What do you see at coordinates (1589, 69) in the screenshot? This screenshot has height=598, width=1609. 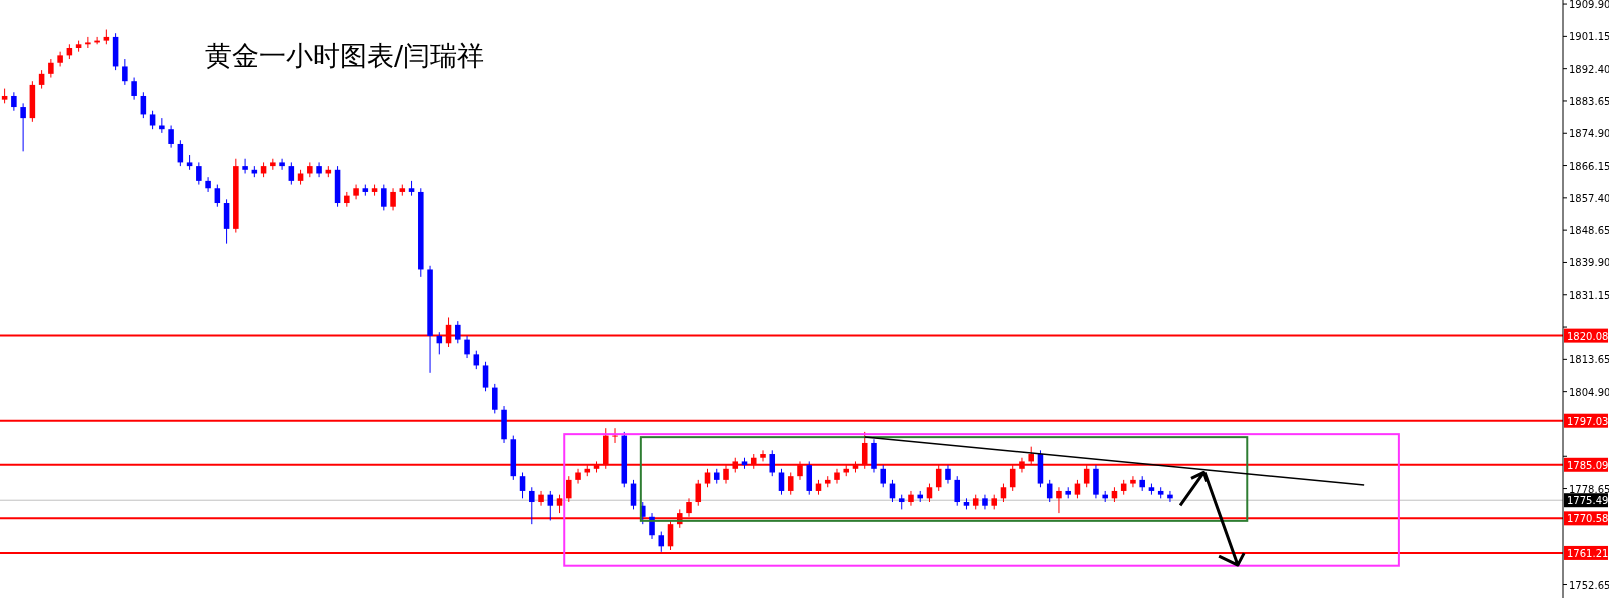 I see `y-tick-label: 1892.40` at bounding box center [1589, 69].